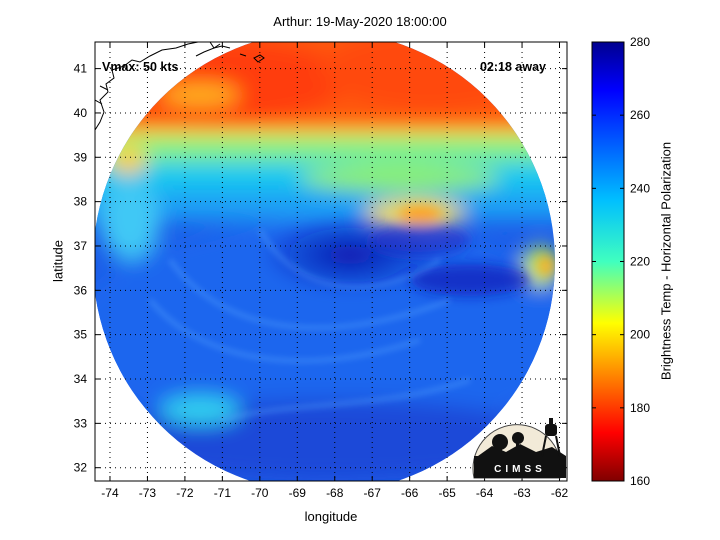 The height and width of the screenshot is (540, 720). I want to click on x-tick-label: -72, so click(185, 493).